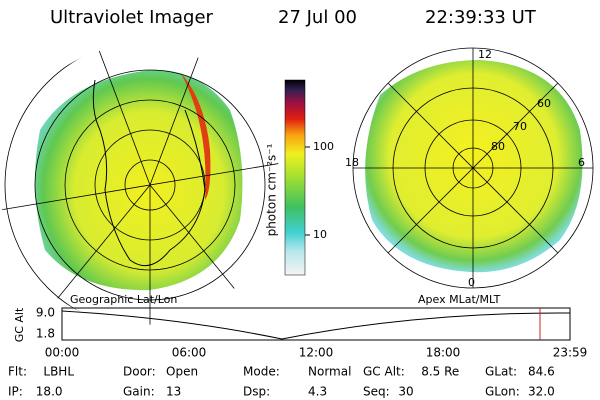 Image resolution: width=600 pixels, height=400 pixels. What do you see at coordinates (272, 189) in the screenshot?
I see `colorbar-label: photon cm⁻²s⁻¹` at bounding box center [272, 189].